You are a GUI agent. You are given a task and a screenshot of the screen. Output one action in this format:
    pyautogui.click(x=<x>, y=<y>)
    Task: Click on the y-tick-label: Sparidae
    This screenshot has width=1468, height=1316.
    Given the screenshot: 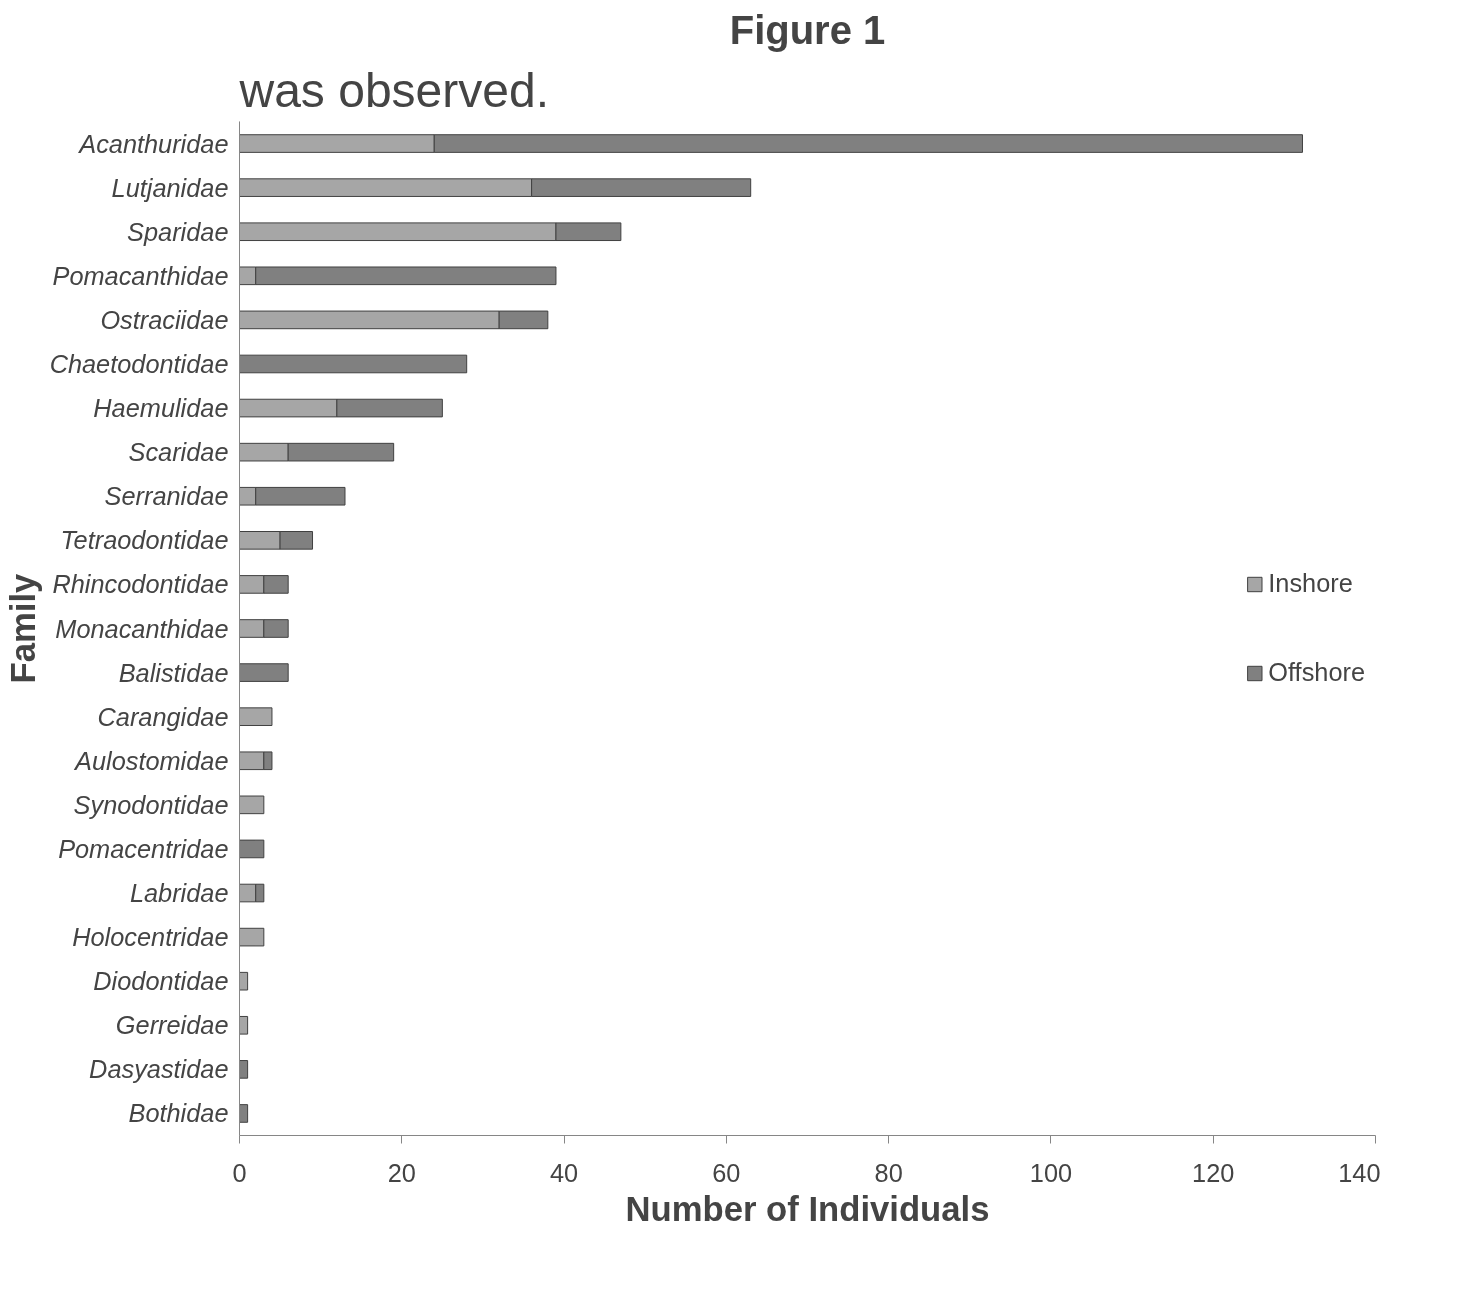 What is the action you would take?
    pyautogui.click(x=178, y=231)
    